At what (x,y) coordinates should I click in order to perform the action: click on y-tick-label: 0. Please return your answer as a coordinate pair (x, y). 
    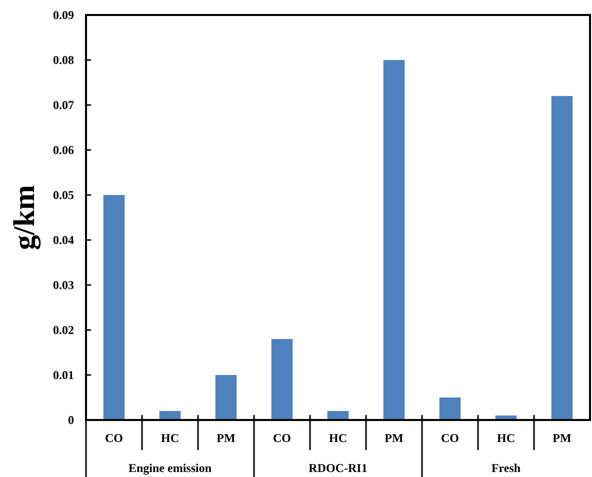
    Looking at the image, I should click on (71, 420).